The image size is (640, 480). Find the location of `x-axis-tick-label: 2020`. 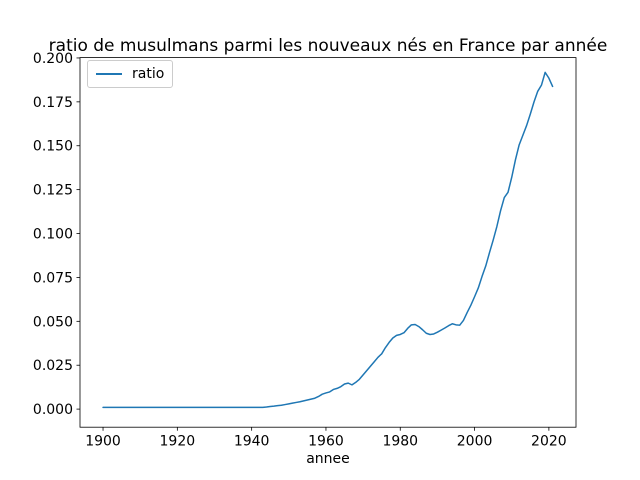

x-axis-tick-label: 2020 is located at coordinates (549, 442).